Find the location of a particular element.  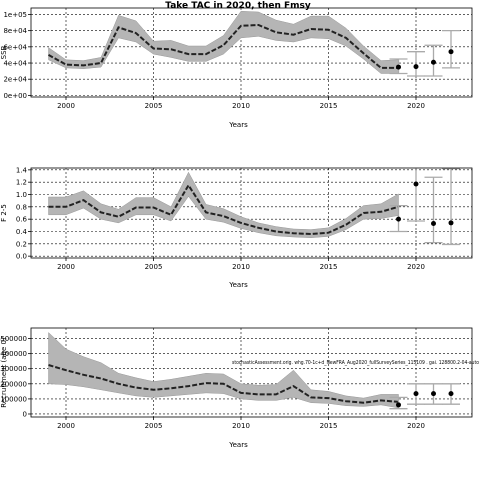

y-tick-label: 0 is located at coordinates (25, 414).